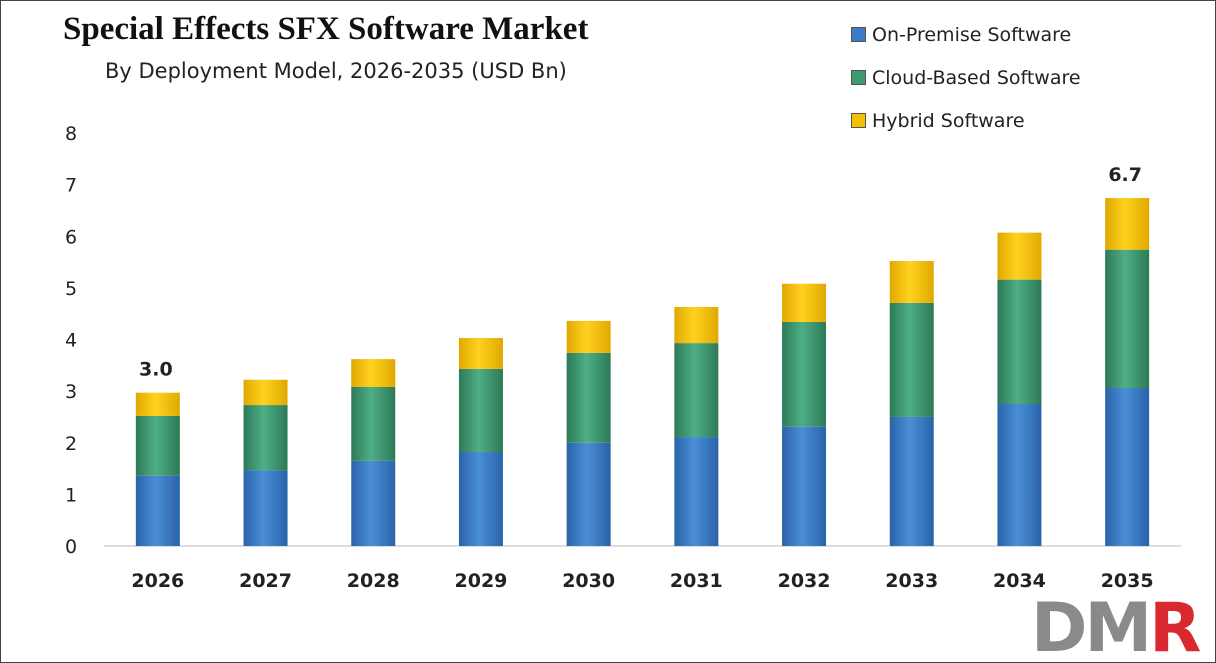  Describe the element at coordinates (326, 29) in the screenshot. I see `chart-title: Special Effects SFX Software Market` at that location.